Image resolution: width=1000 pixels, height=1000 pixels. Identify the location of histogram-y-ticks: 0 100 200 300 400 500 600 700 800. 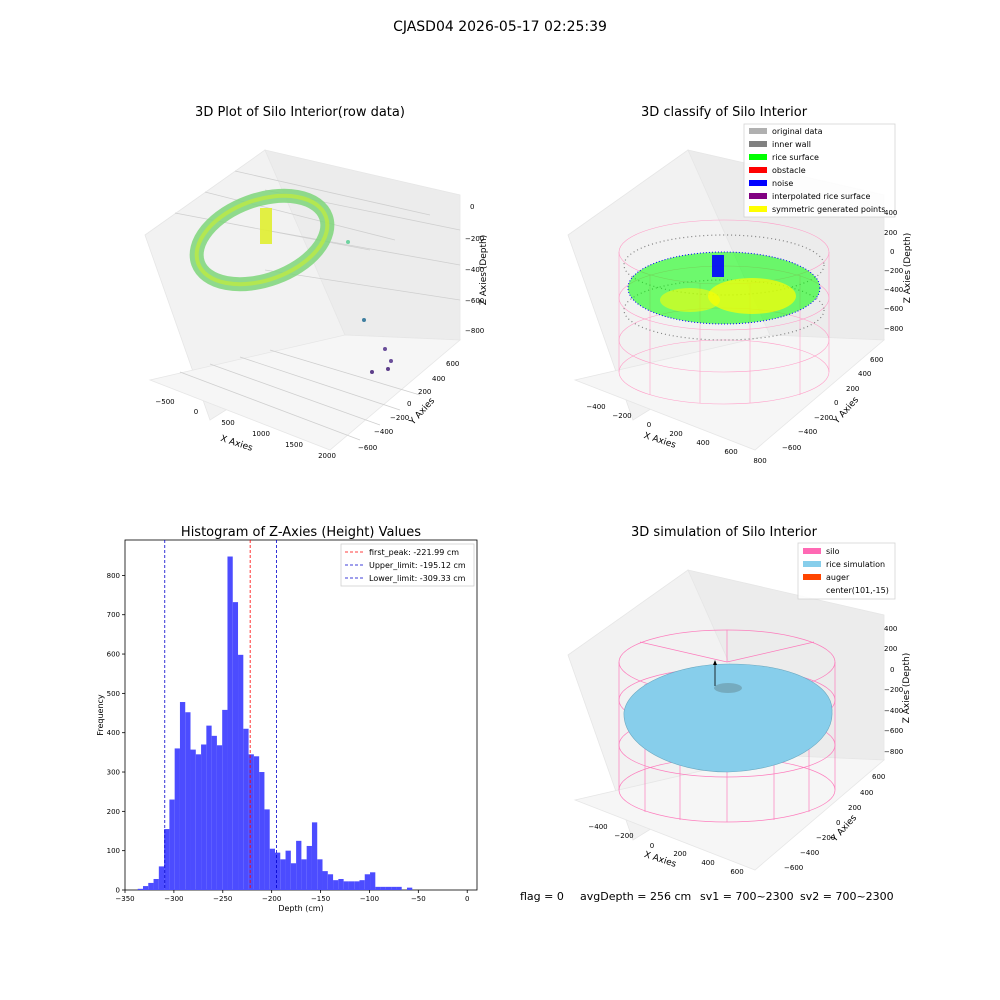
(116, 733).